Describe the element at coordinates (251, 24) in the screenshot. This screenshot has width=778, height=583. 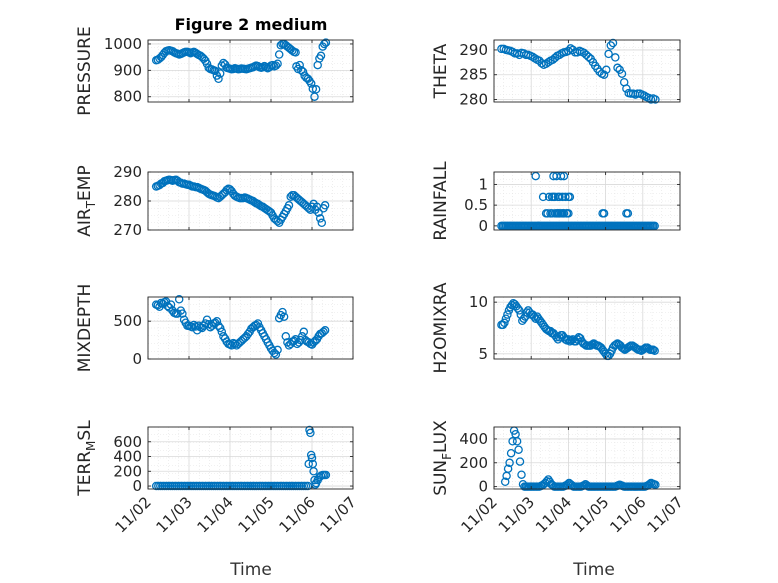
I see `figure-title: Figure 2 medium` at that location.